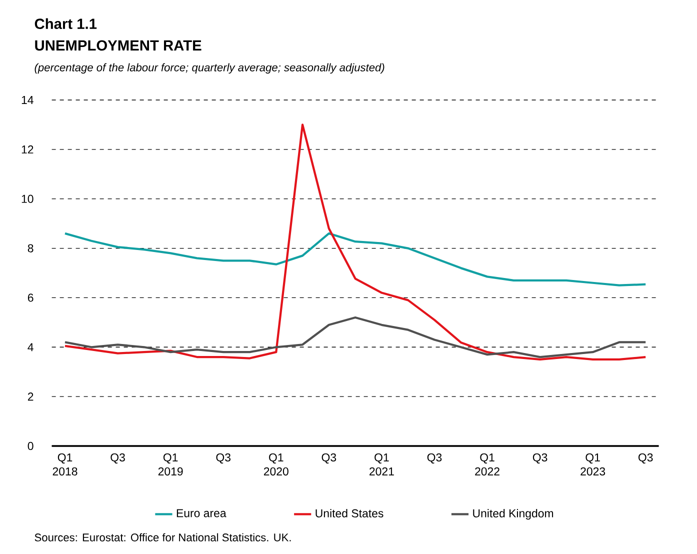 The width and height of the screenshot is (697, 554). Describe the element at coordinates (65, 464) in the screenshot. I see `x-tick-label: Q1 2018` at that location.